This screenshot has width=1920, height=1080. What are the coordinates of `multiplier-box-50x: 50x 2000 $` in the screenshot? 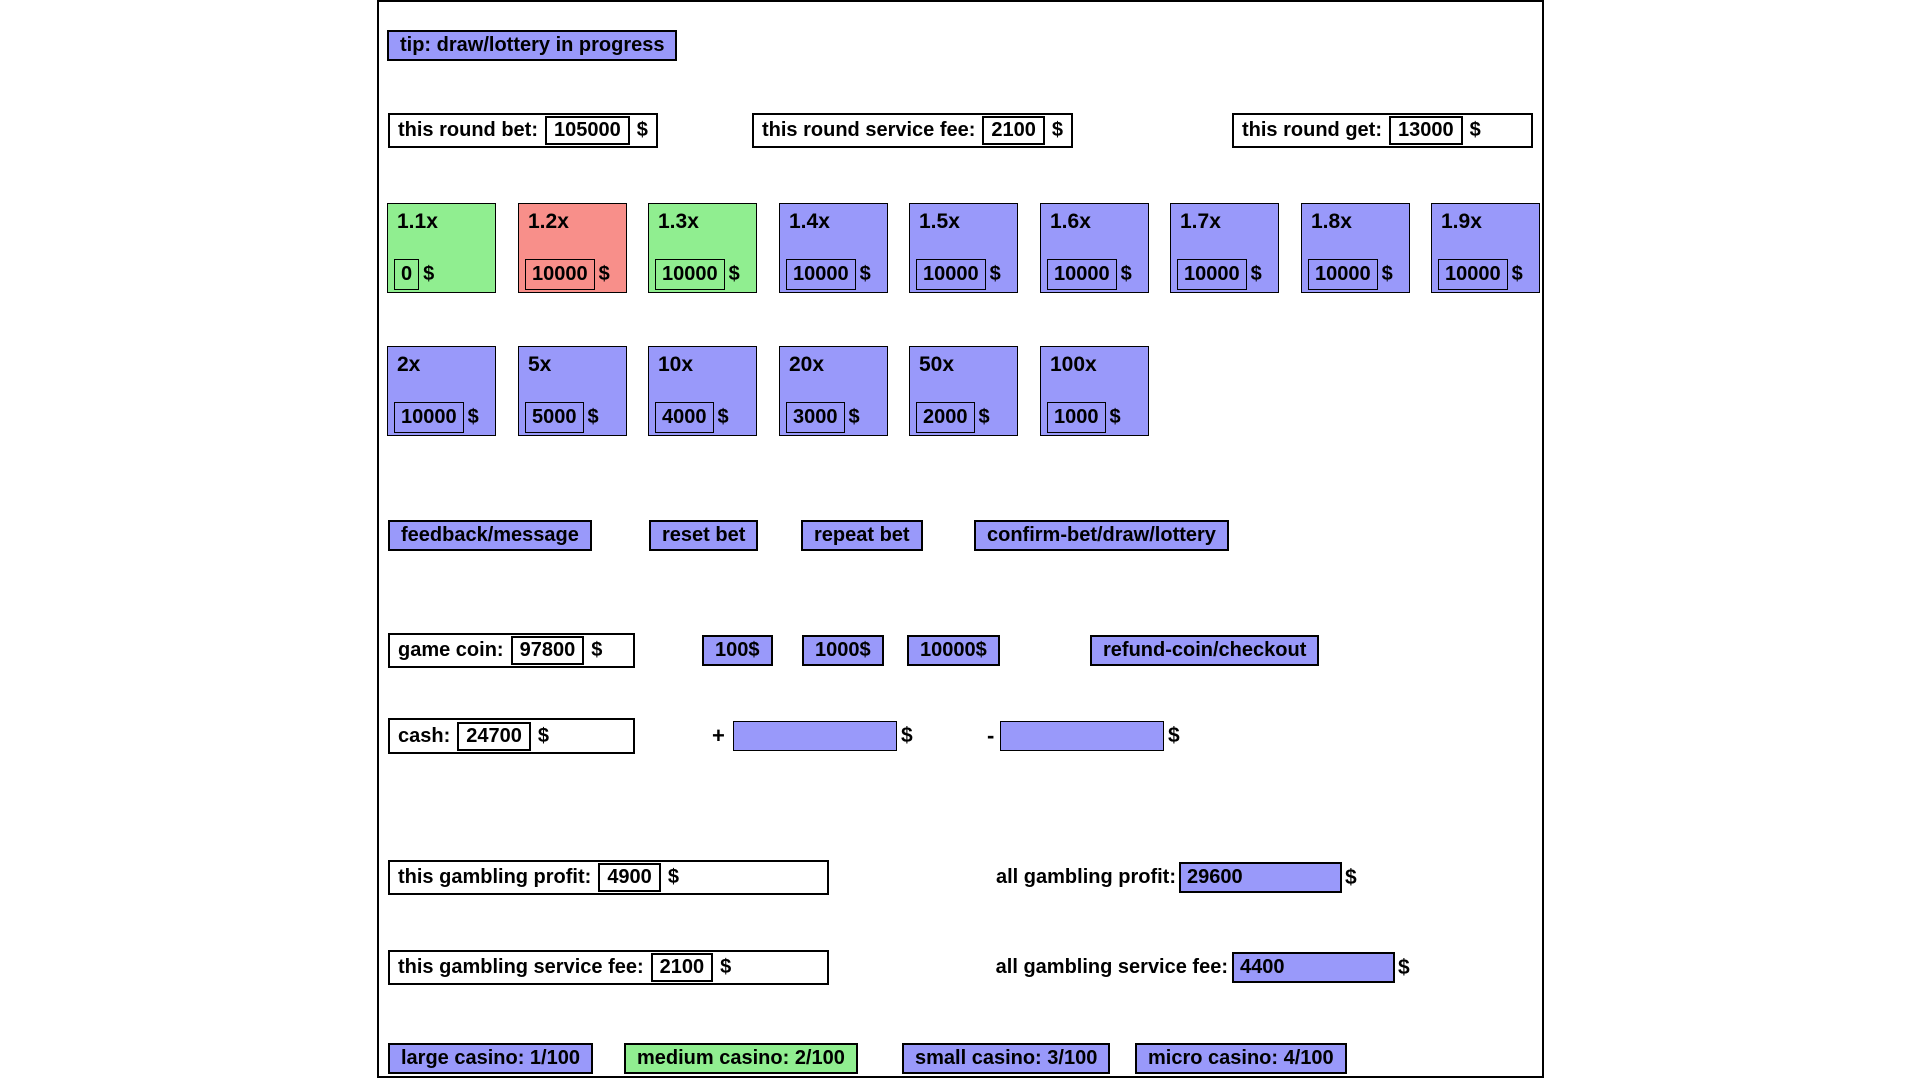 It's located at (963, 391).